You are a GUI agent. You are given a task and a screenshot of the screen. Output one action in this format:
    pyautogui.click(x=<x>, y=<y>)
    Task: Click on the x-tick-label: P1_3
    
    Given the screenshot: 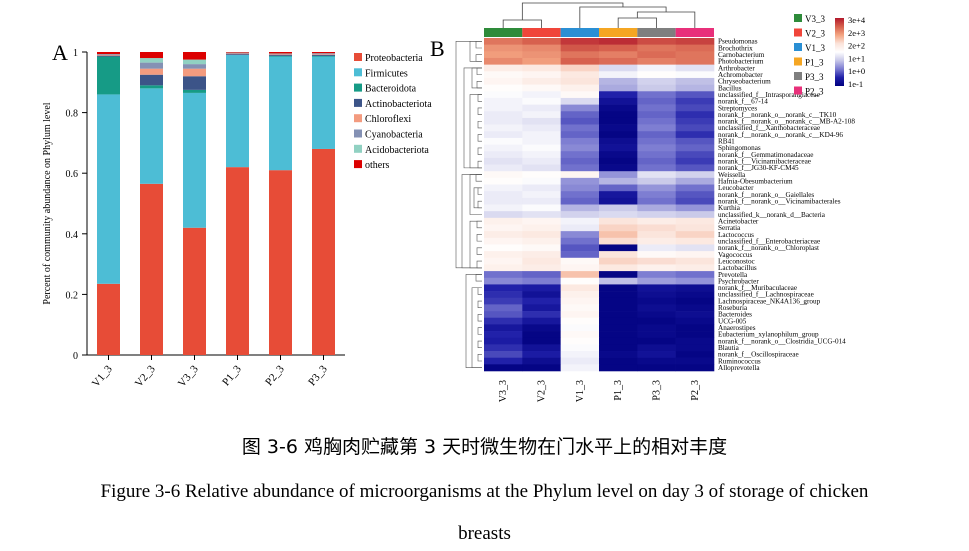 What is the action you would take?
    pyautogui.click(x=232, y=375)
    